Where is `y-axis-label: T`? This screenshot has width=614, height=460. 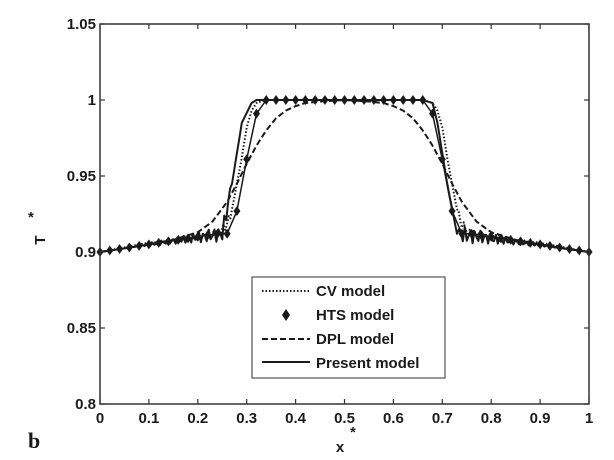 y-axis-label: T is located at coordinates (40, 239).